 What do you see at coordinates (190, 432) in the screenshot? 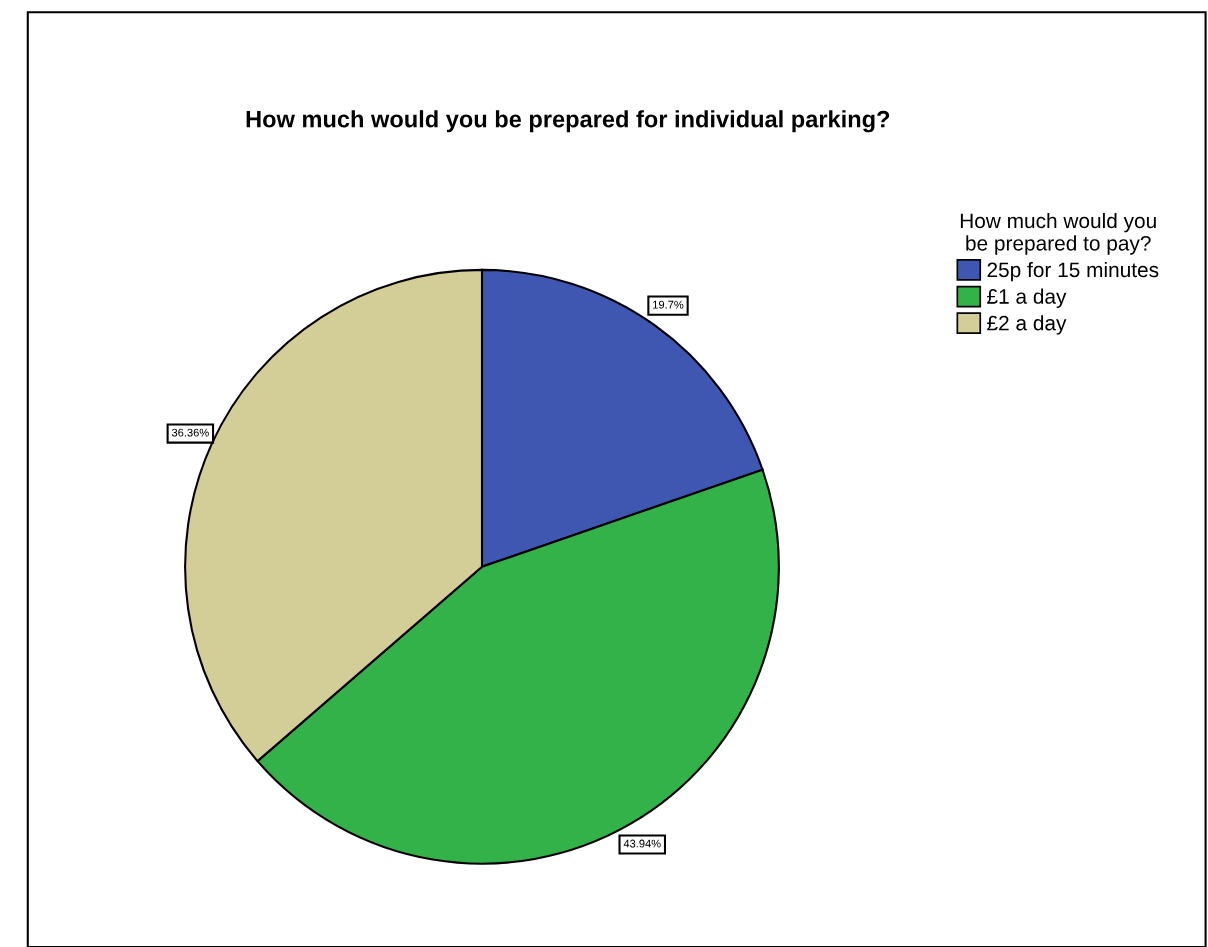
I see `data-label: 36.36%` at bounding box center [190, 432].